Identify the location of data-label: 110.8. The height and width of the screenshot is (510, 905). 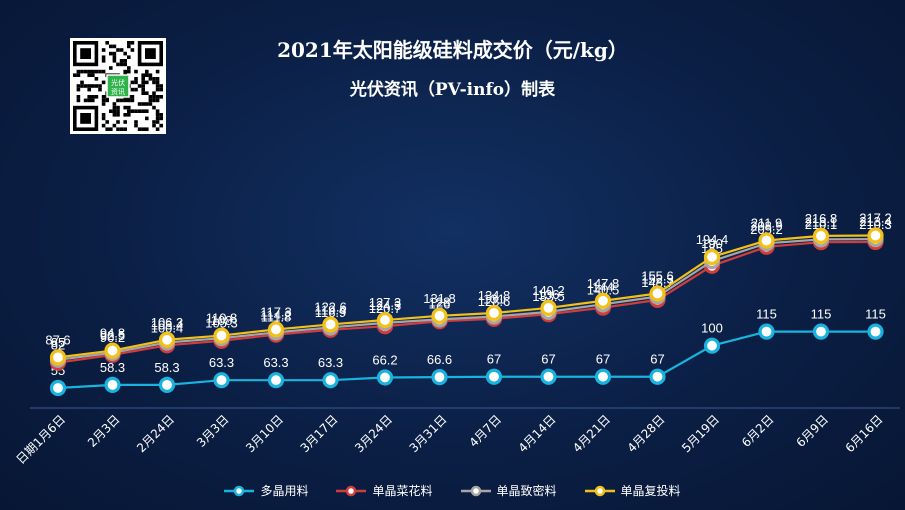
(222, 318).